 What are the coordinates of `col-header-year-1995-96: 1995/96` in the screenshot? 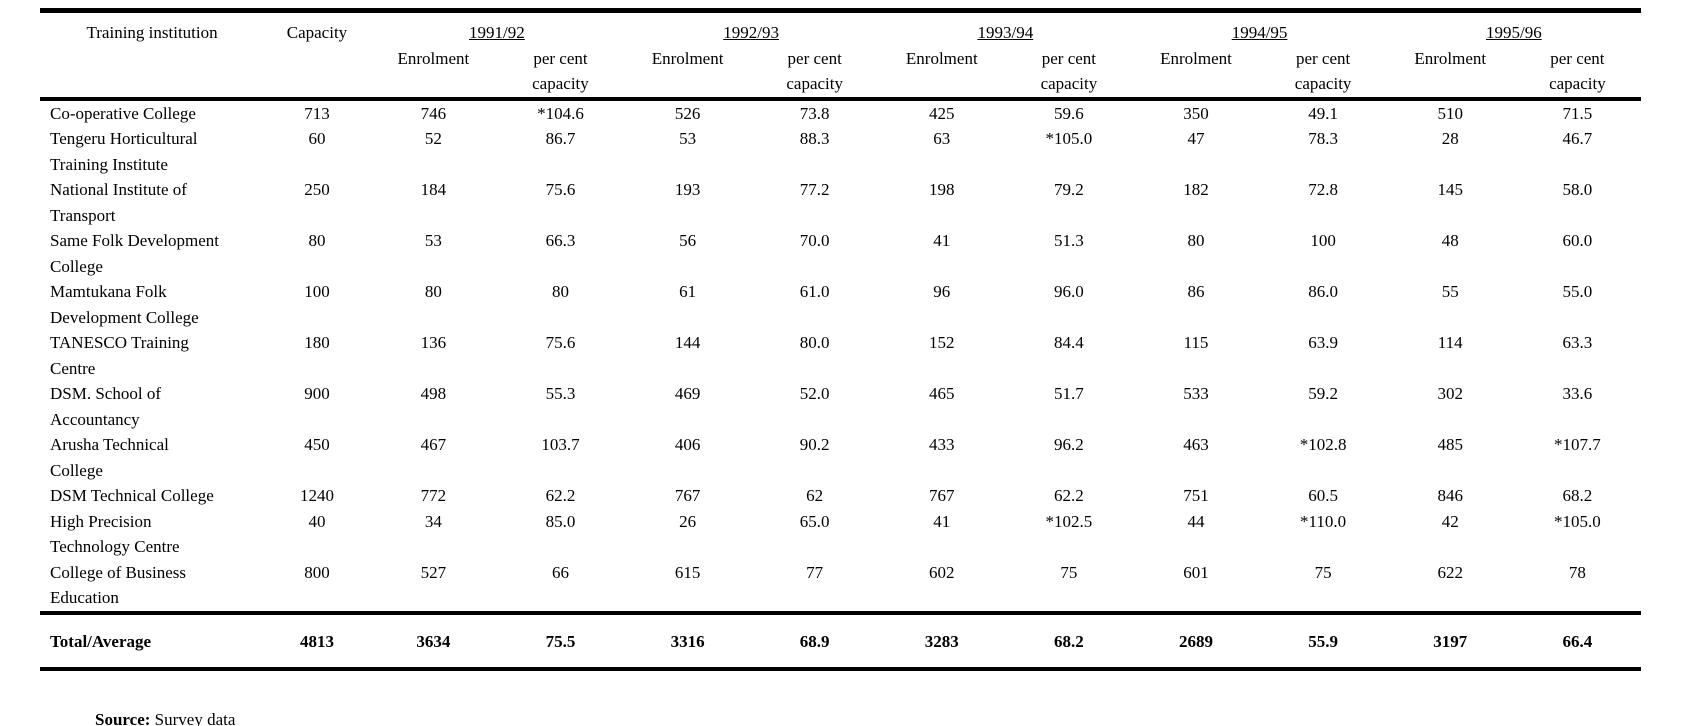 It's located at (1514, 28).